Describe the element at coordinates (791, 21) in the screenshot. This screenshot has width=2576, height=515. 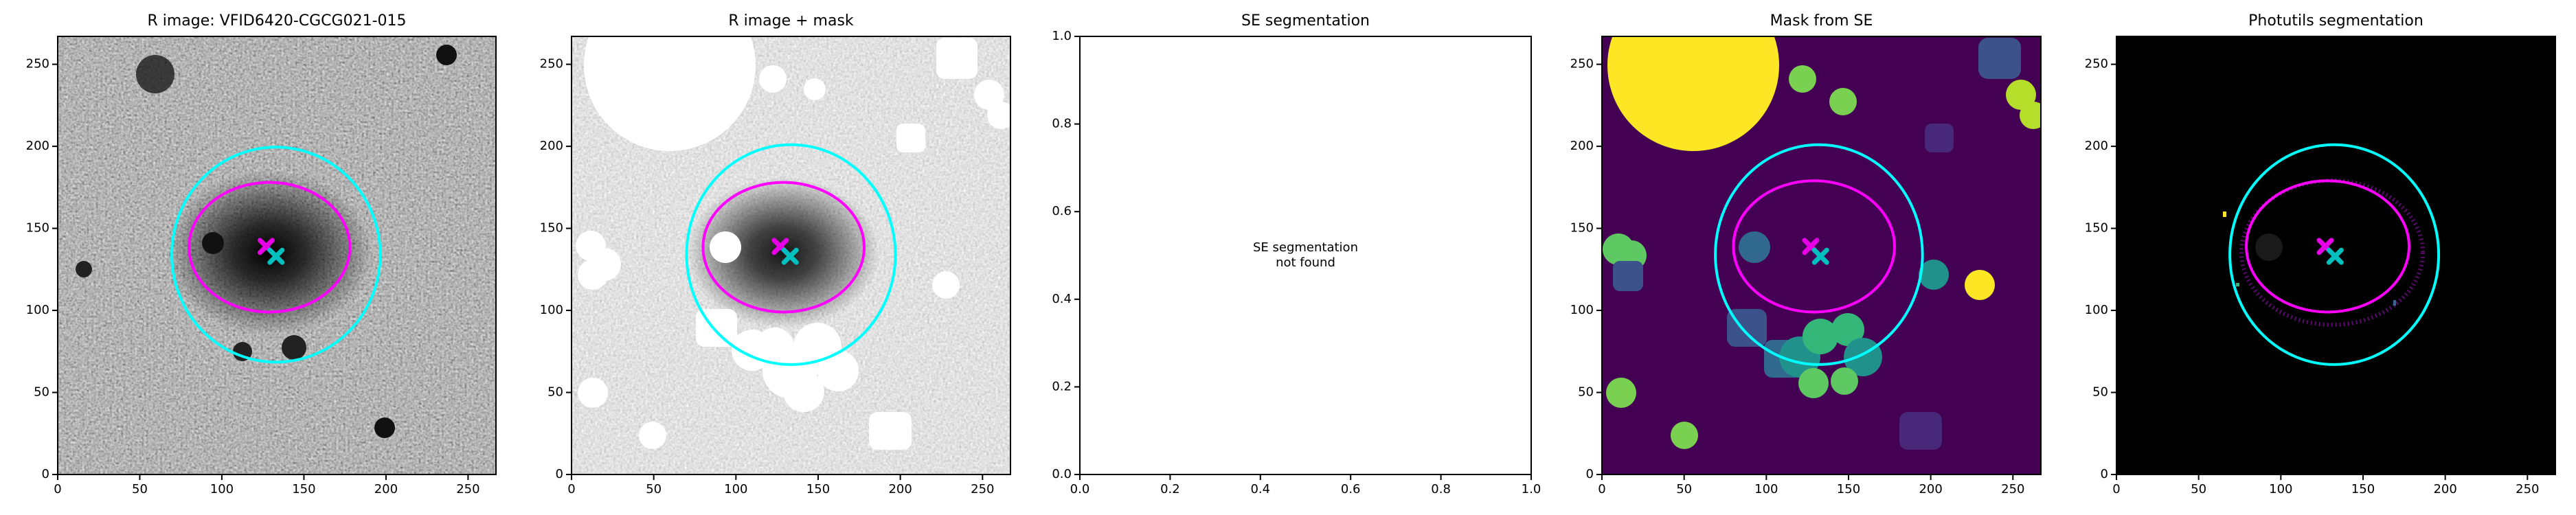
I see `panel-title: R image + mask` at that location.